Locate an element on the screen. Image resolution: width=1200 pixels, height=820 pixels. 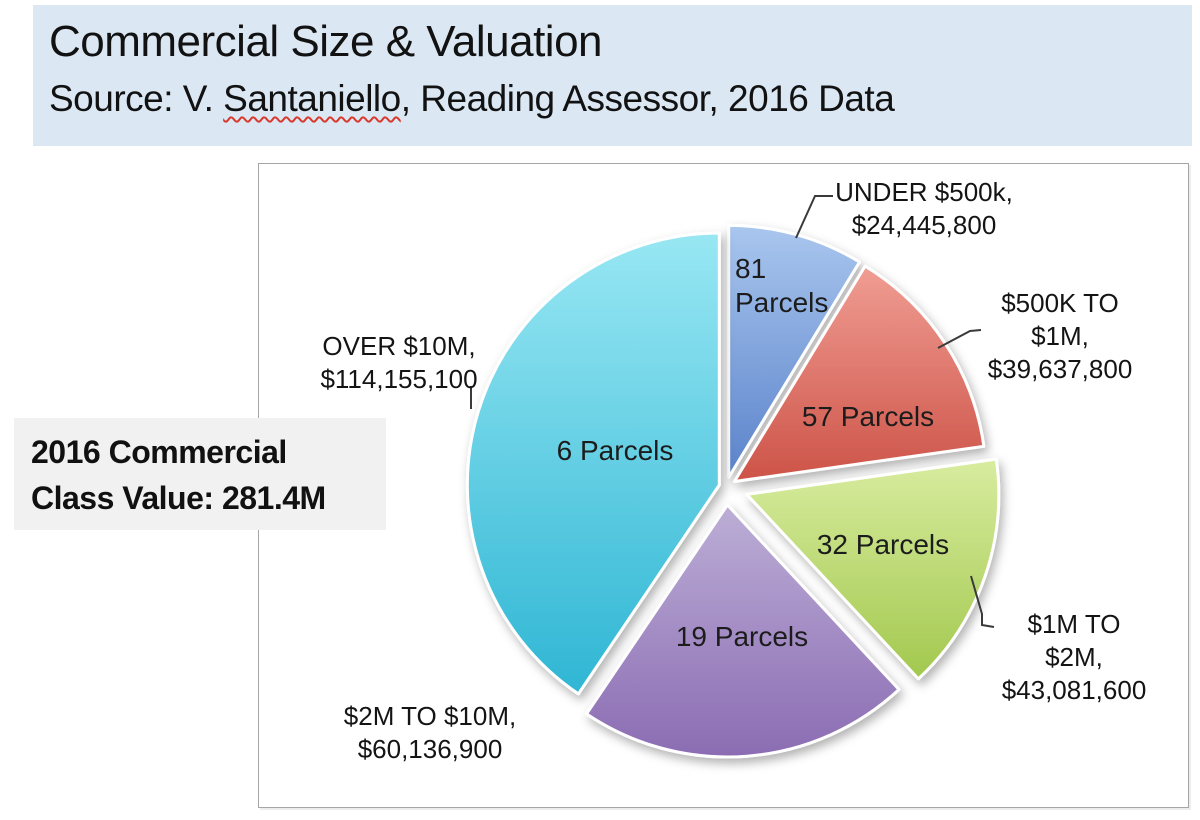
misspelled-word: Santaniello is located at coordinates (312, 98).